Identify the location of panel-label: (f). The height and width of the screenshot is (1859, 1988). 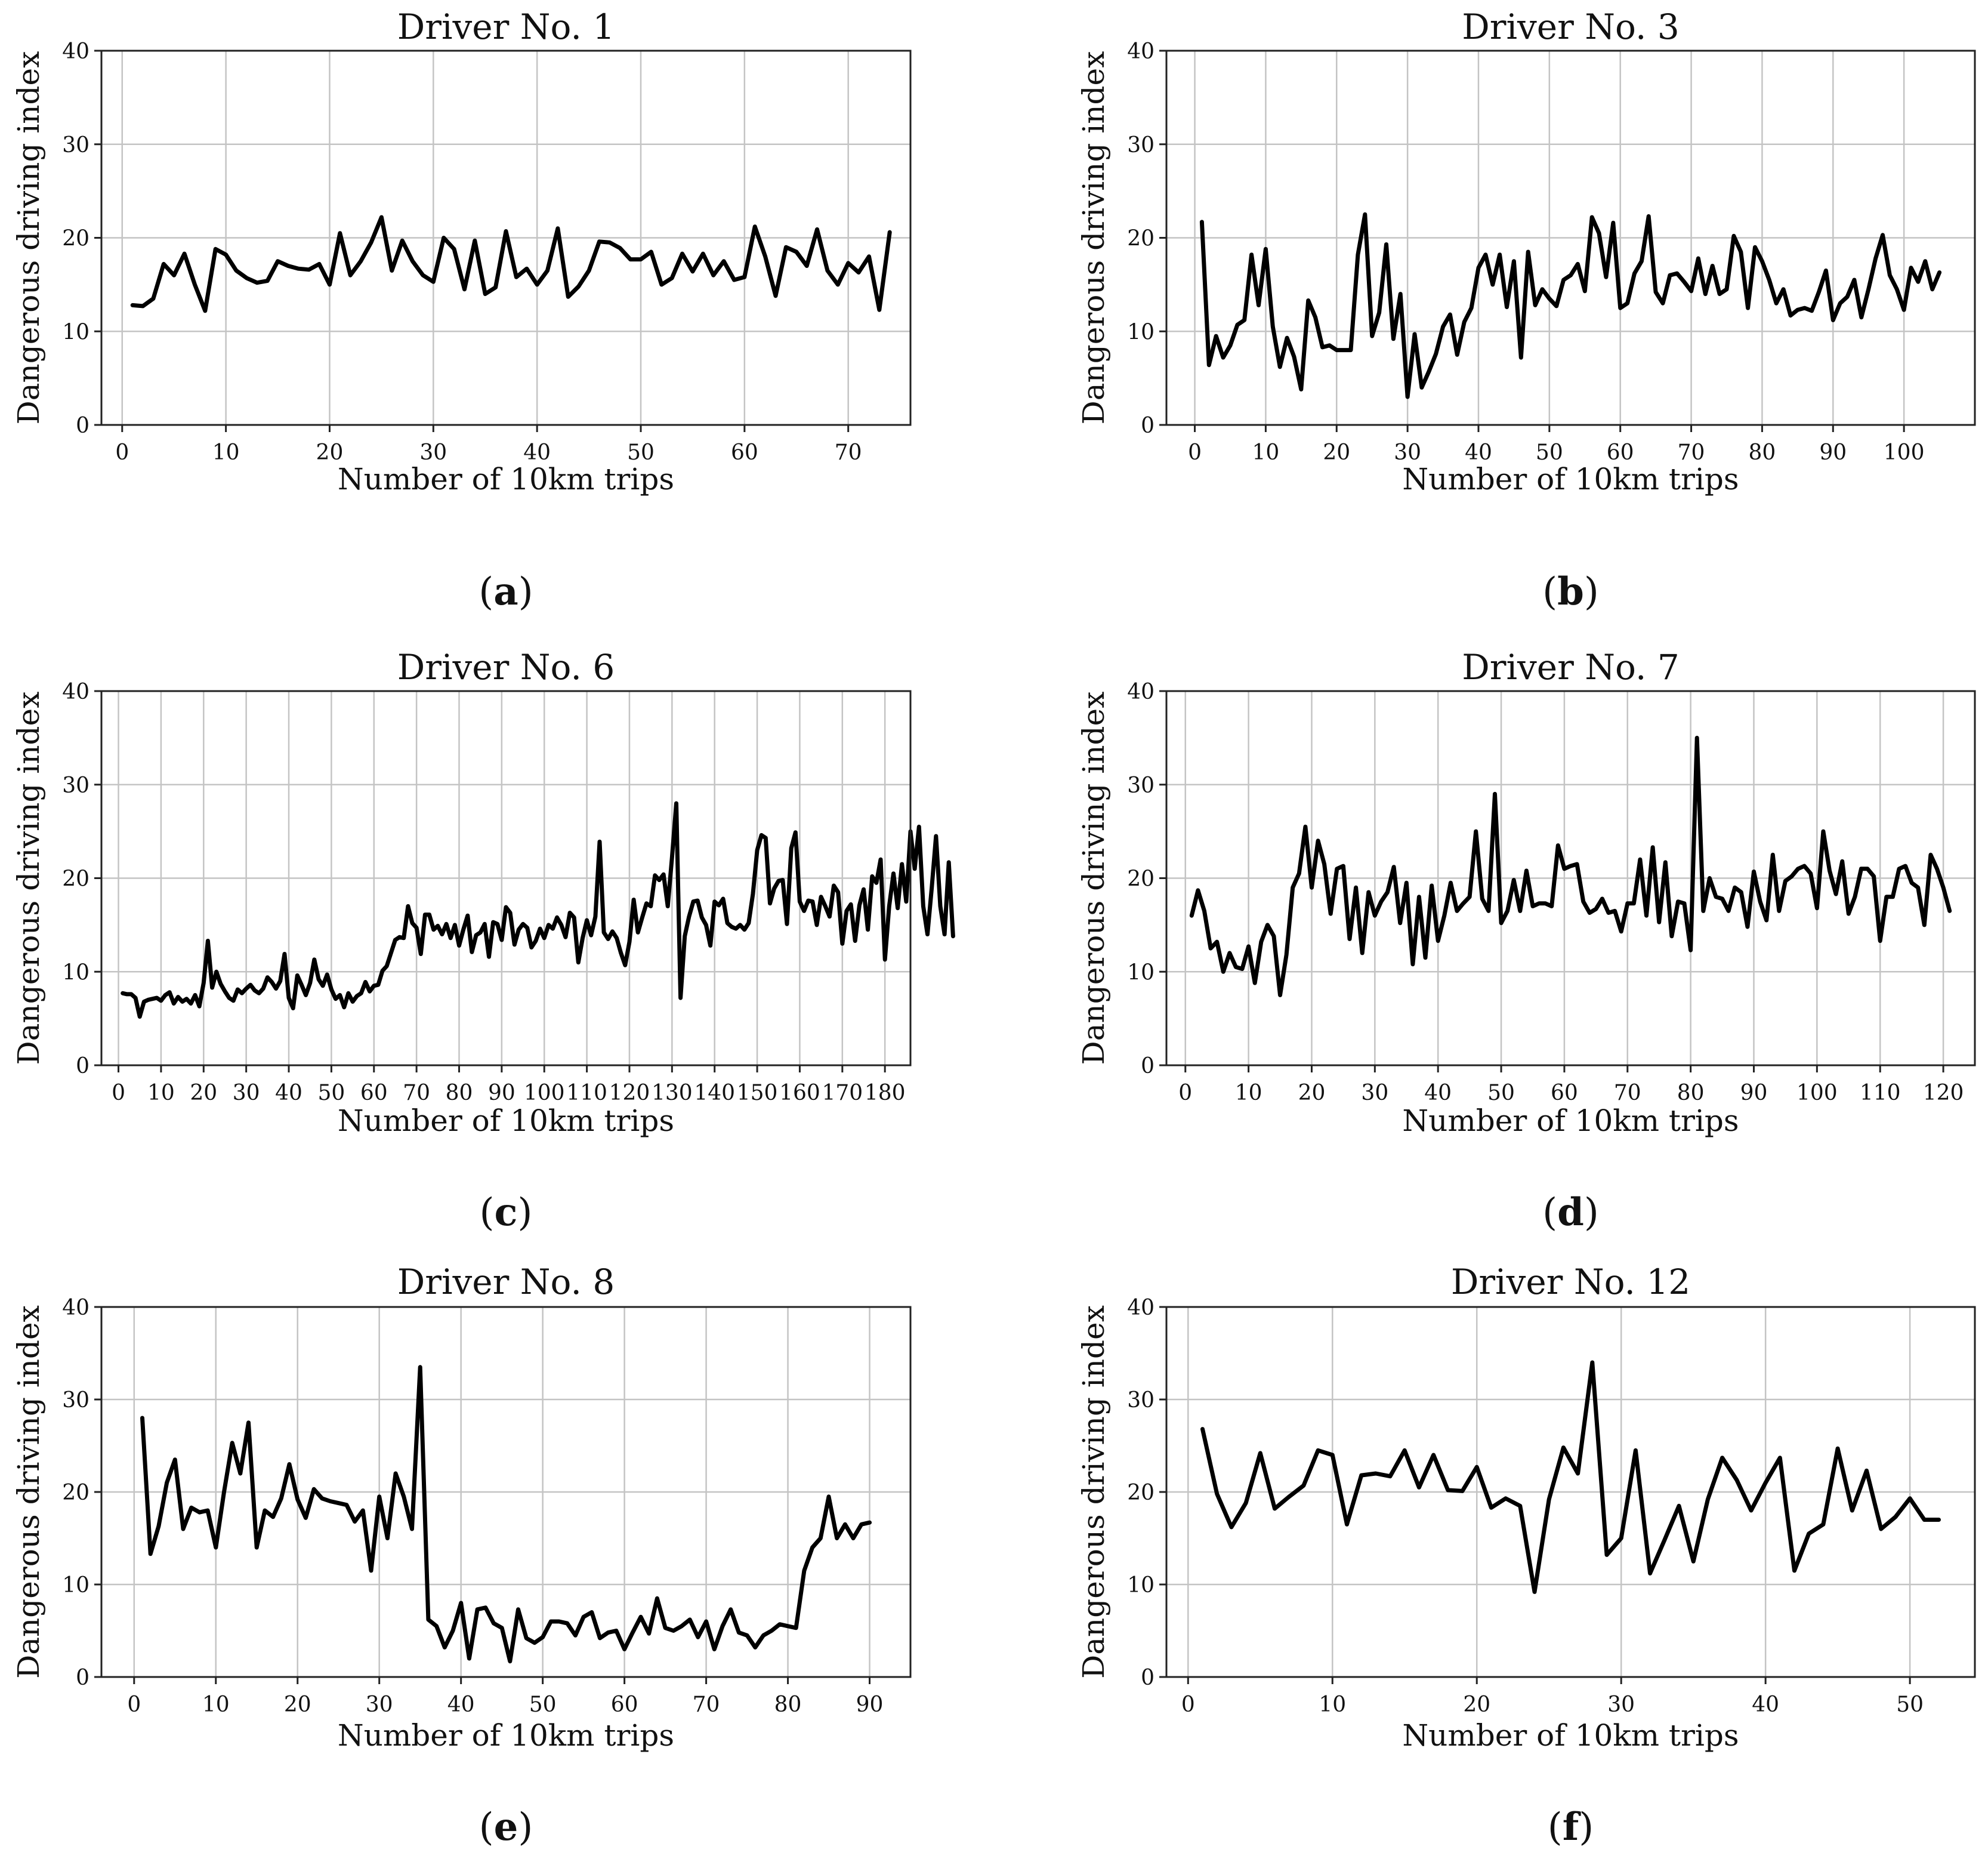
(1571, 1827).